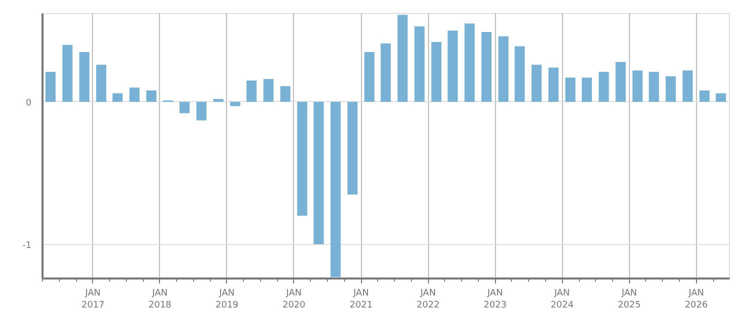 The width and height of the screenshot is (751, 313). Describe the element at coordinates (93, 299) in the screenshot. I see `x-tick-label: JAN 2017` at that location.